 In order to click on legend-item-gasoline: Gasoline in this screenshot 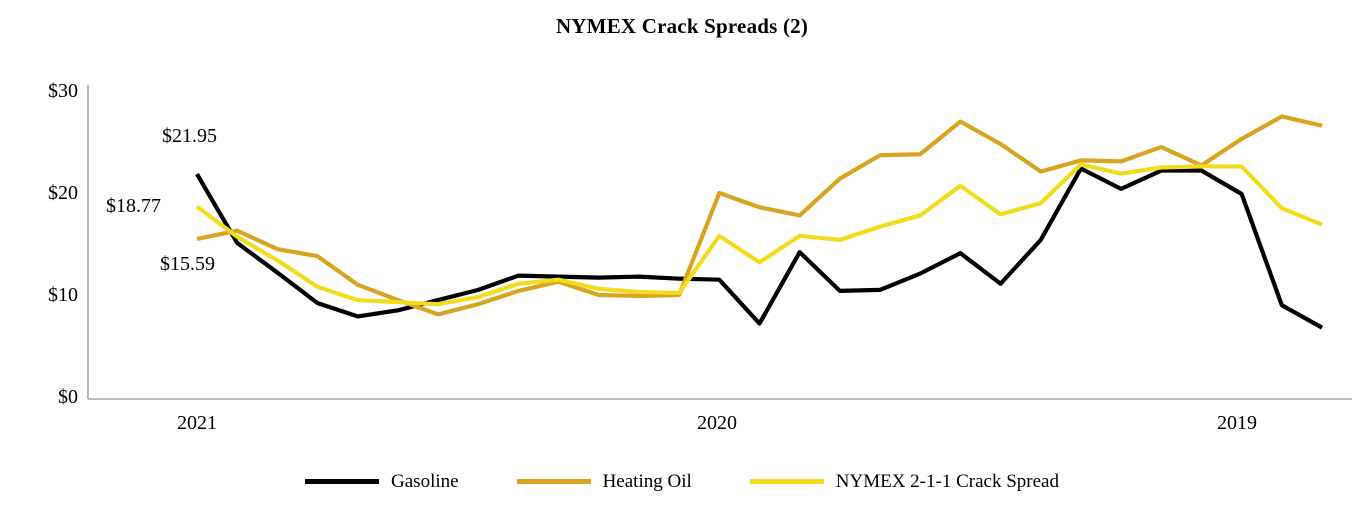, I will do `click(382, 481)`.